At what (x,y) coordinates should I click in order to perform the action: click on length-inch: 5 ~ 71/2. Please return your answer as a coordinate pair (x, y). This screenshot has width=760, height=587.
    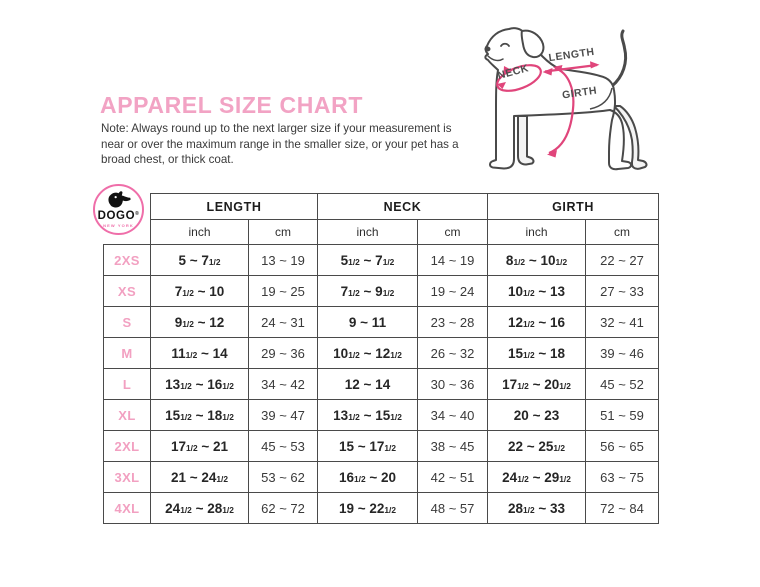
    Looking at the image, I should click on (199, 260).